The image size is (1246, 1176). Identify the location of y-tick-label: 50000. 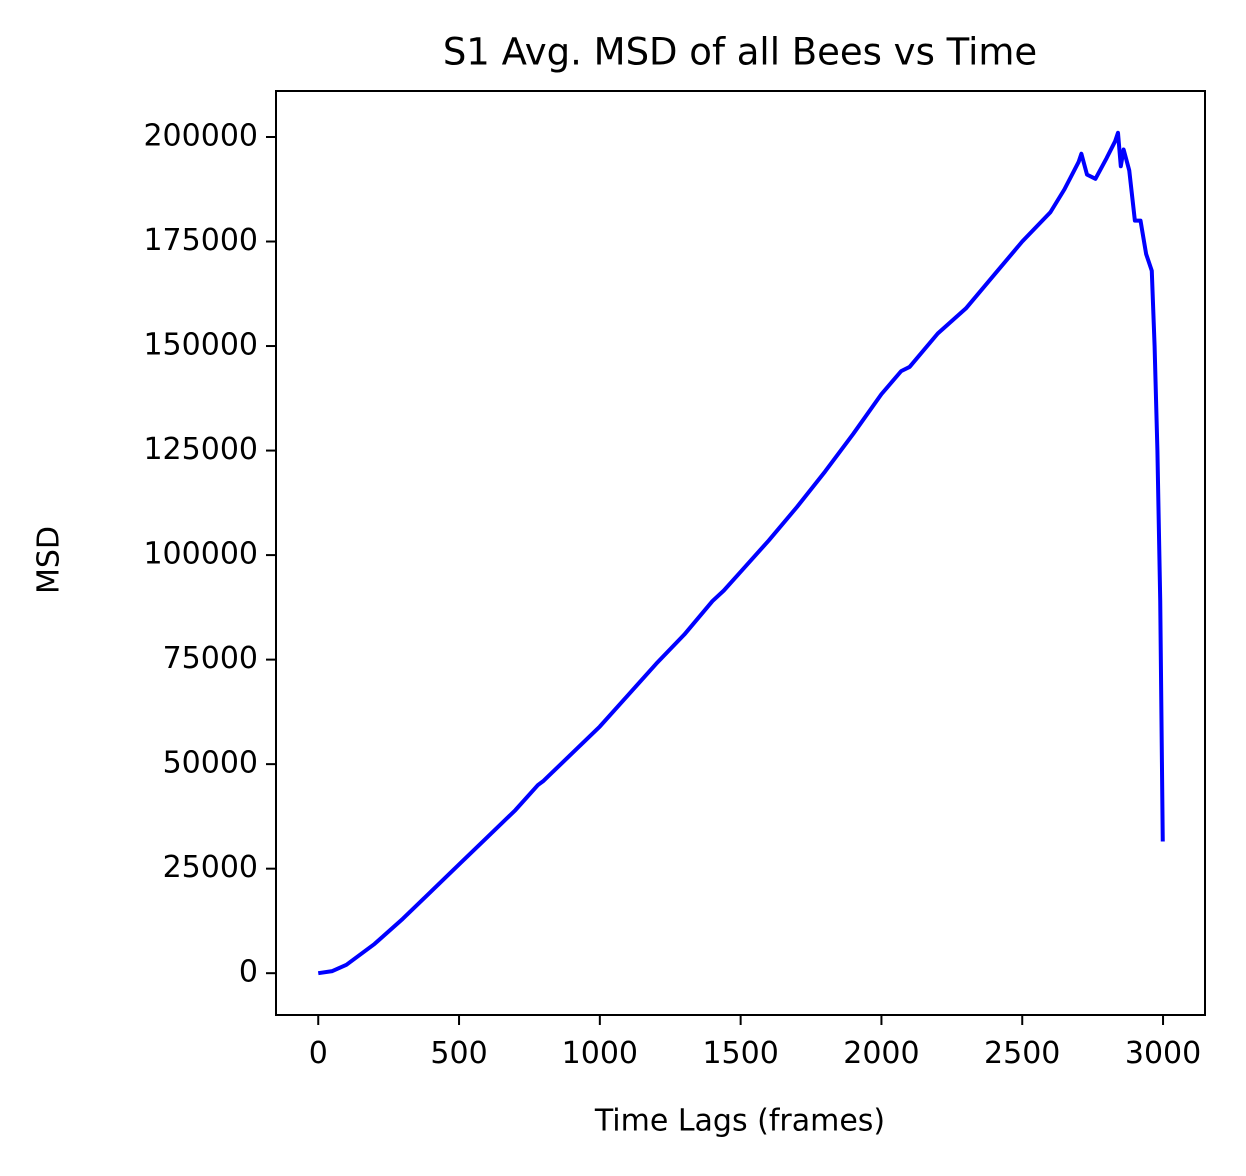
(210, 763).